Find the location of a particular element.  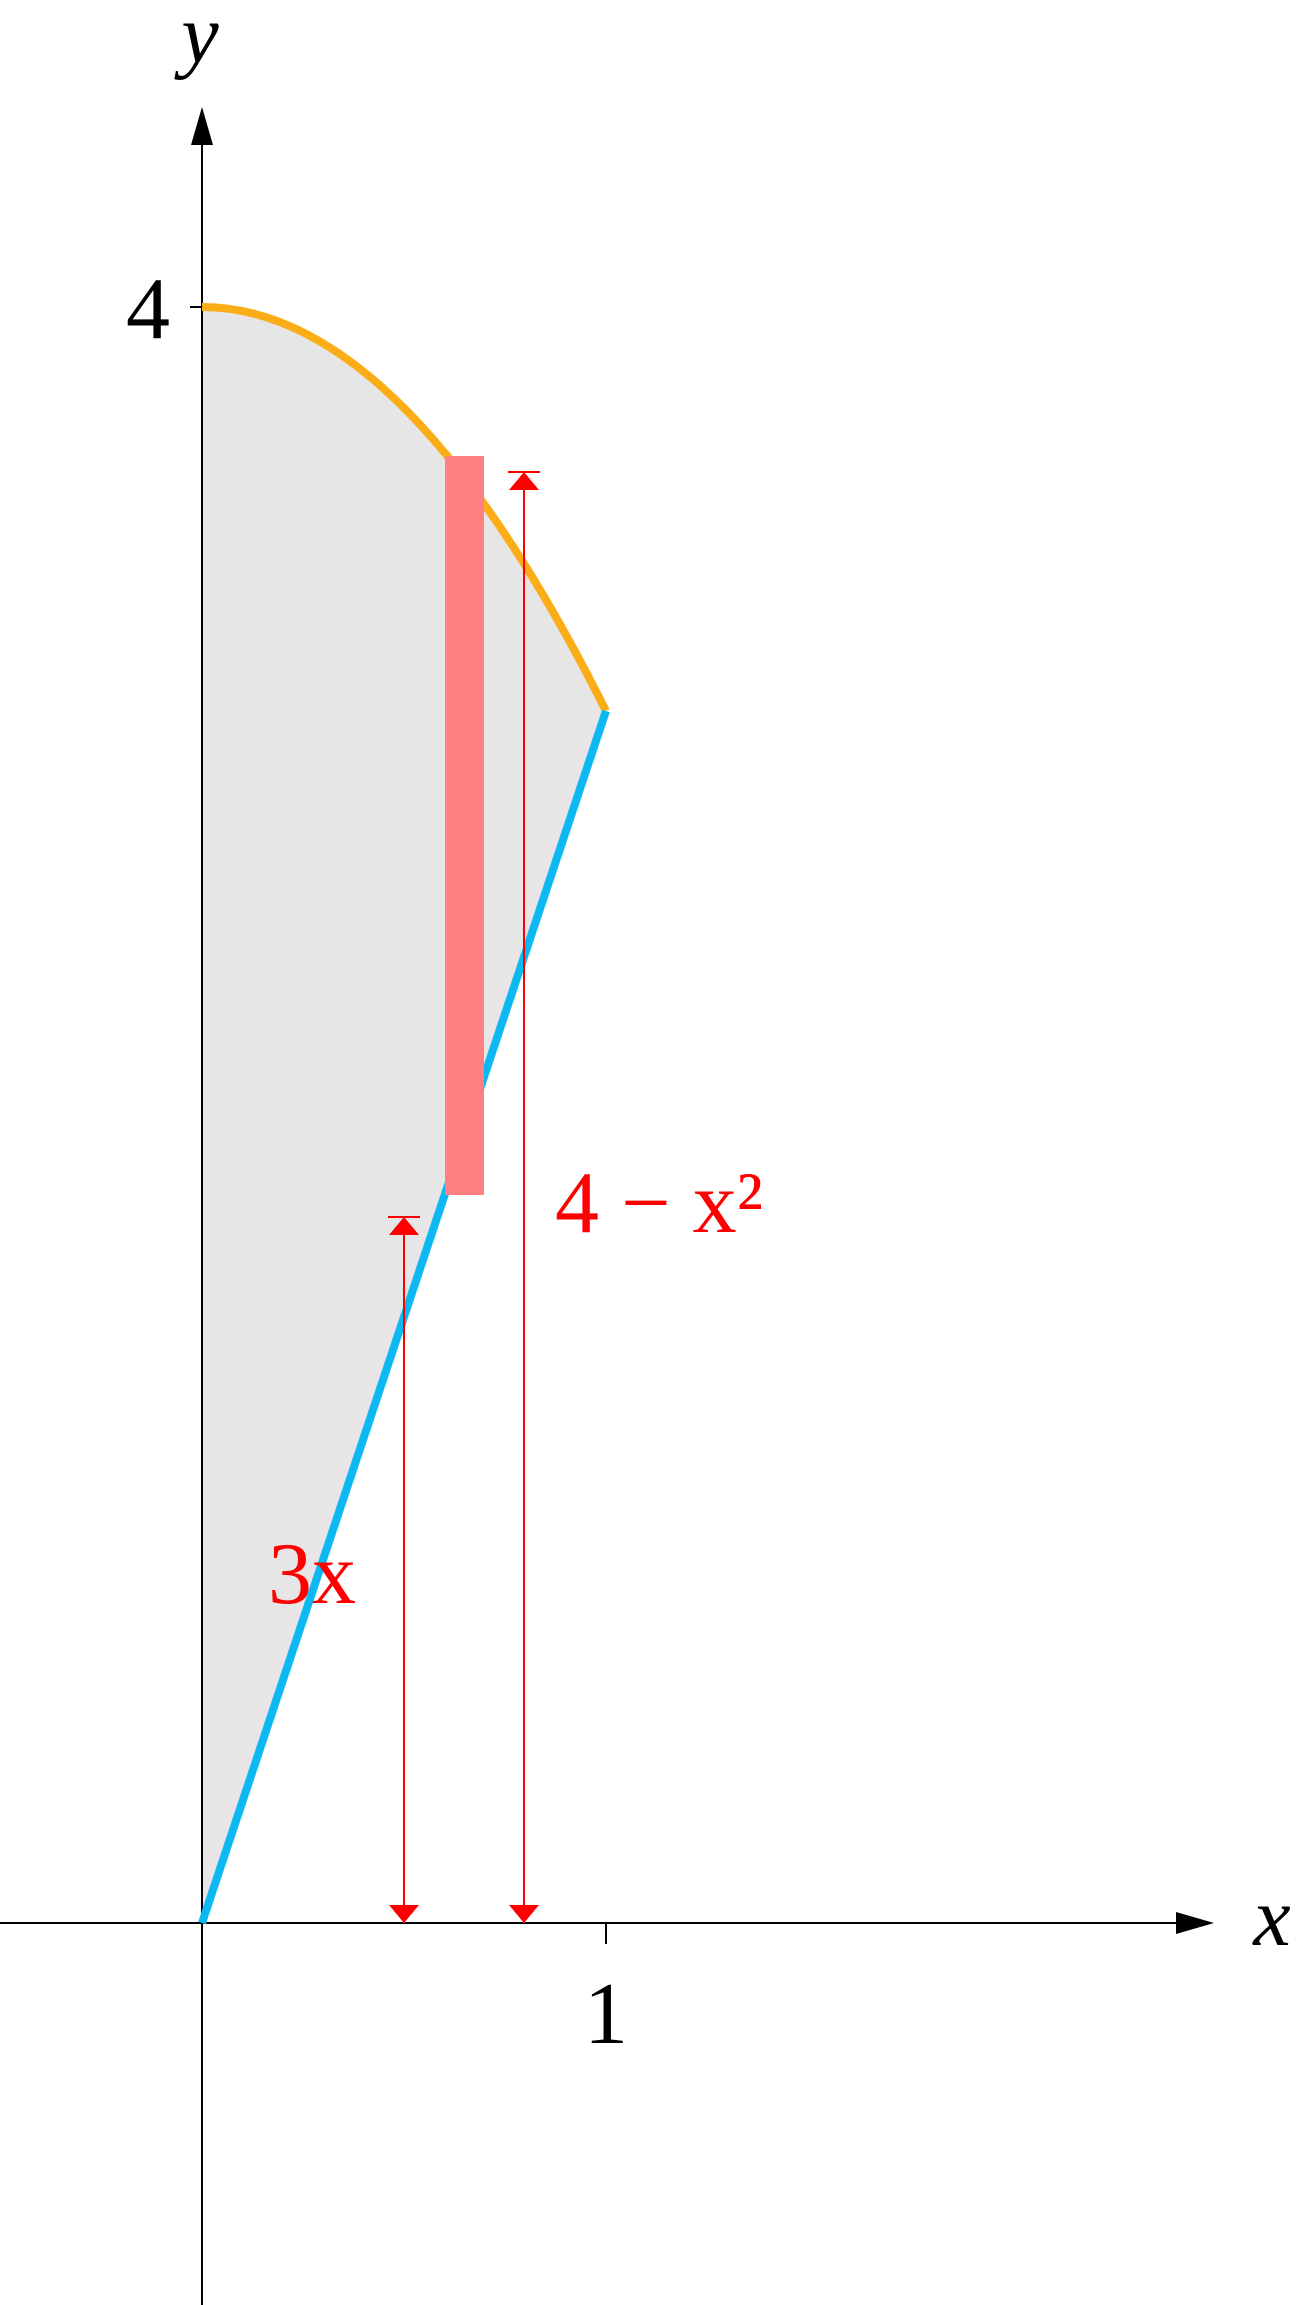

upper-curve-label: 4 − x² is located at coordinates (659, 1203).